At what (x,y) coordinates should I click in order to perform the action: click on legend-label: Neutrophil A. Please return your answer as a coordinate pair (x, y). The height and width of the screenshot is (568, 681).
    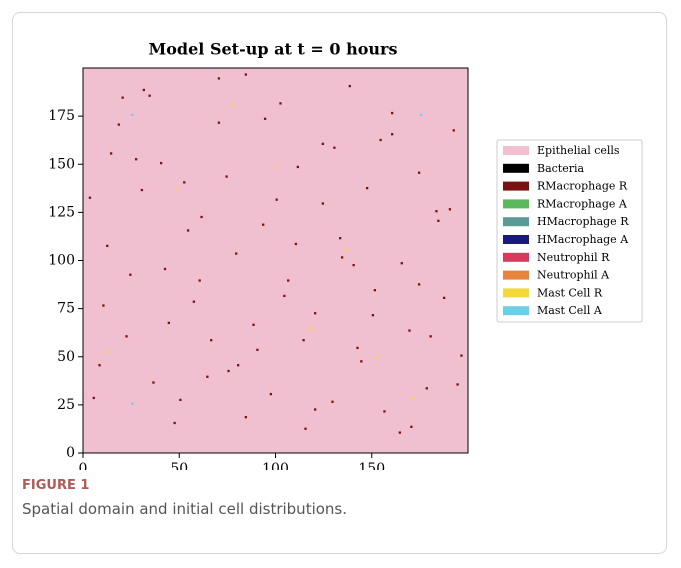
    Looking at the image, I should click on (573, 275).